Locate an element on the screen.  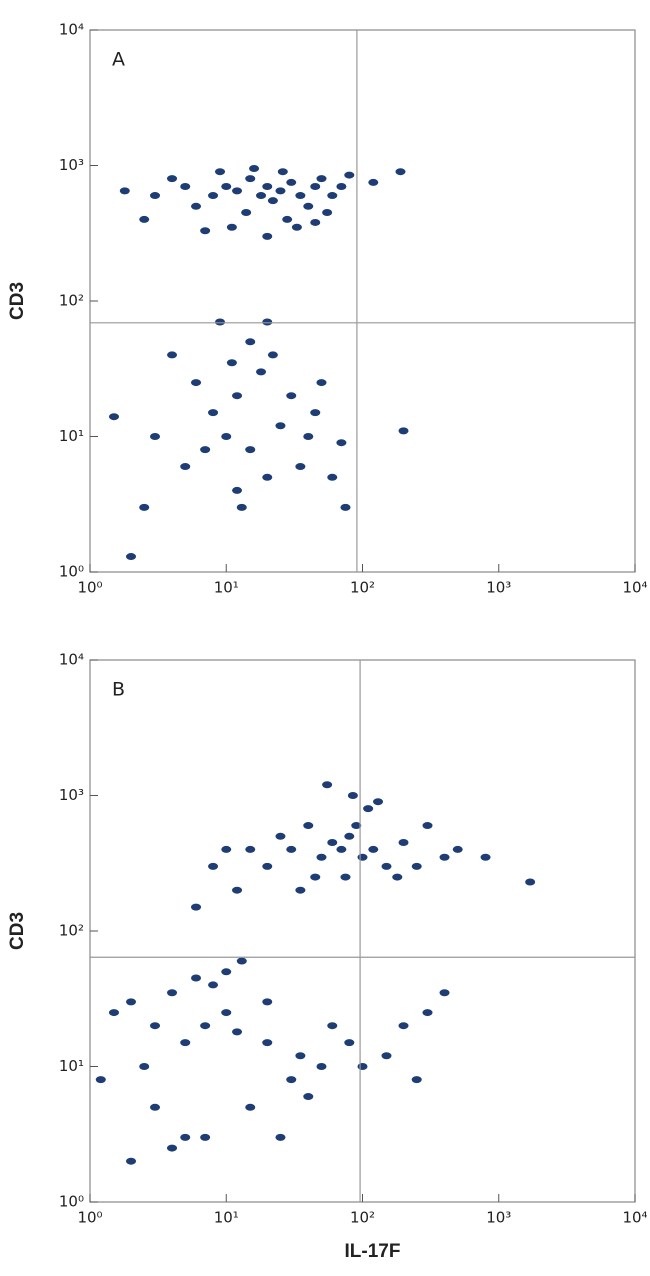
y-tick-label: 10⁰ is located at coordinates (71, 1202).